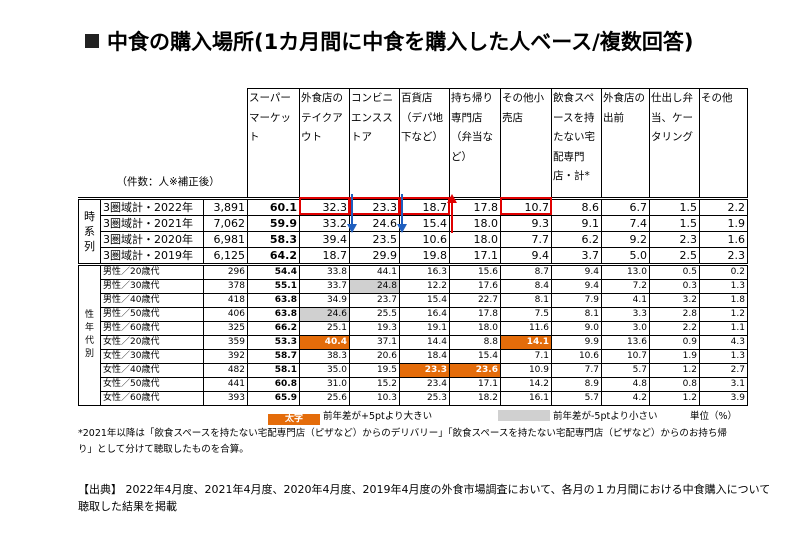  What do you see at coordinates (723, 342) in the screenshot?
I see `value-cell: 4.3` at bounding box center [723, 342].